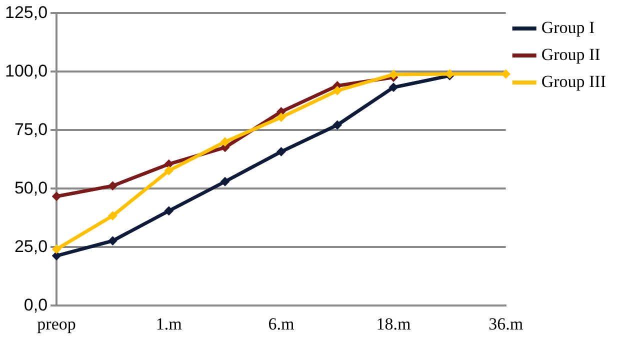 Image resolution: width=620 pixels, height=342 pixels. I want to click on x-tick-label: 6.m, so click(281, 324).